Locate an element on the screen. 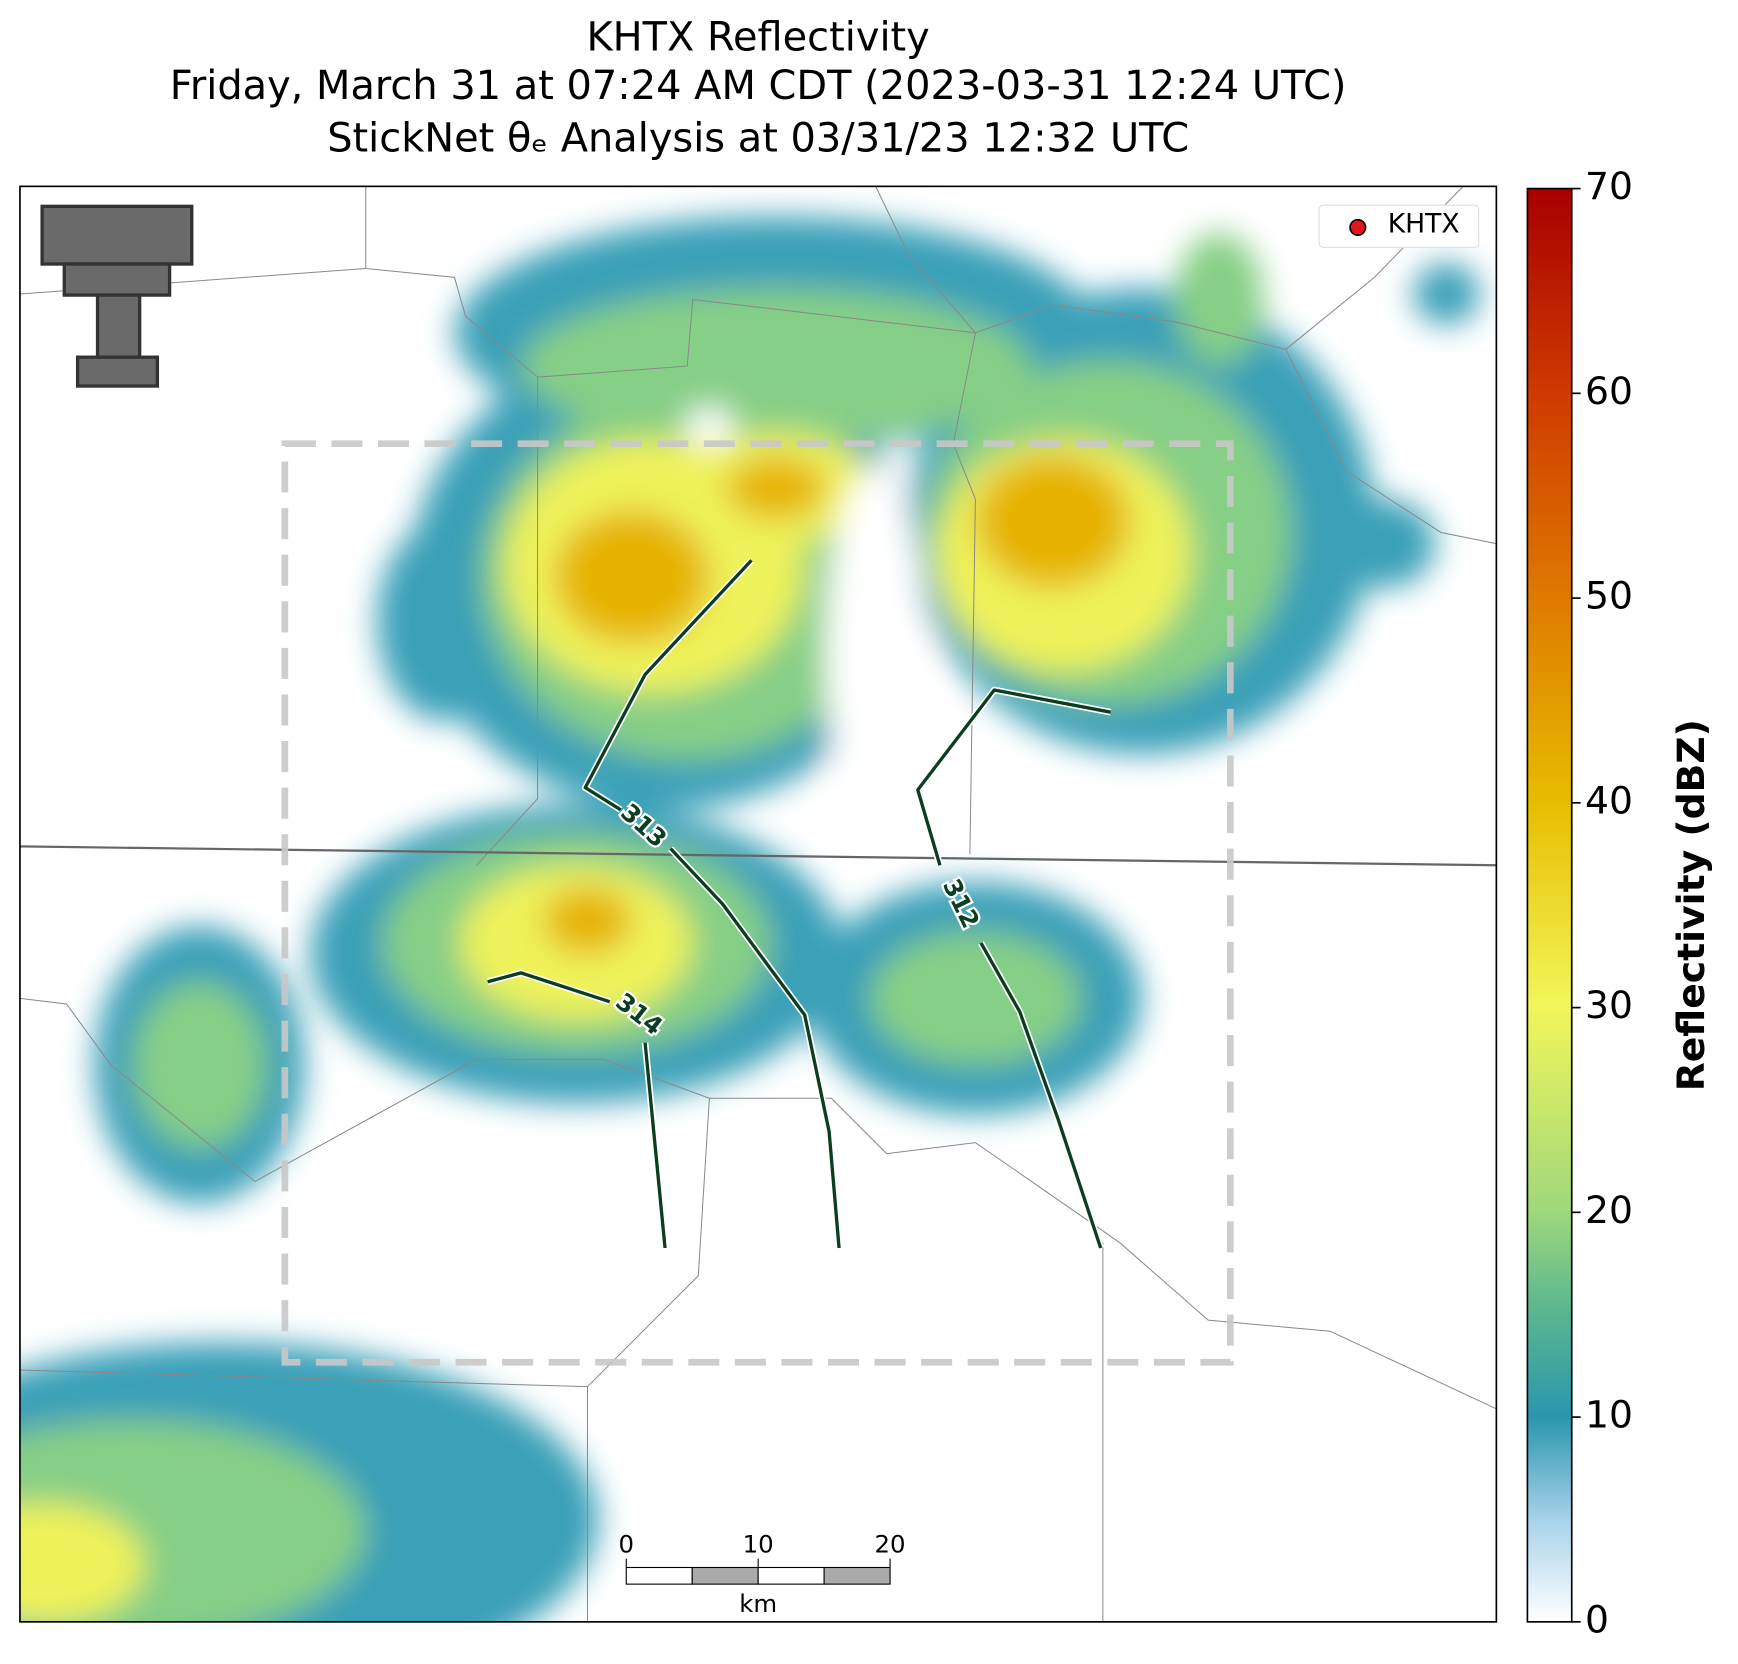  colorbar-tick-label: 0 is located at coordinates (1597, 1619).